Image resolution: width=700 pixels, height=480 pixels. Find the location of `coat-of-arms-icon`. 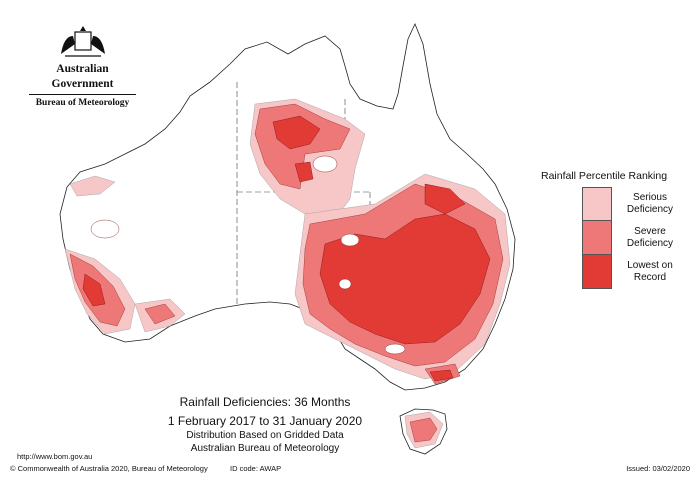

coat-of-arms-icon is located at coordinates (82, 41).